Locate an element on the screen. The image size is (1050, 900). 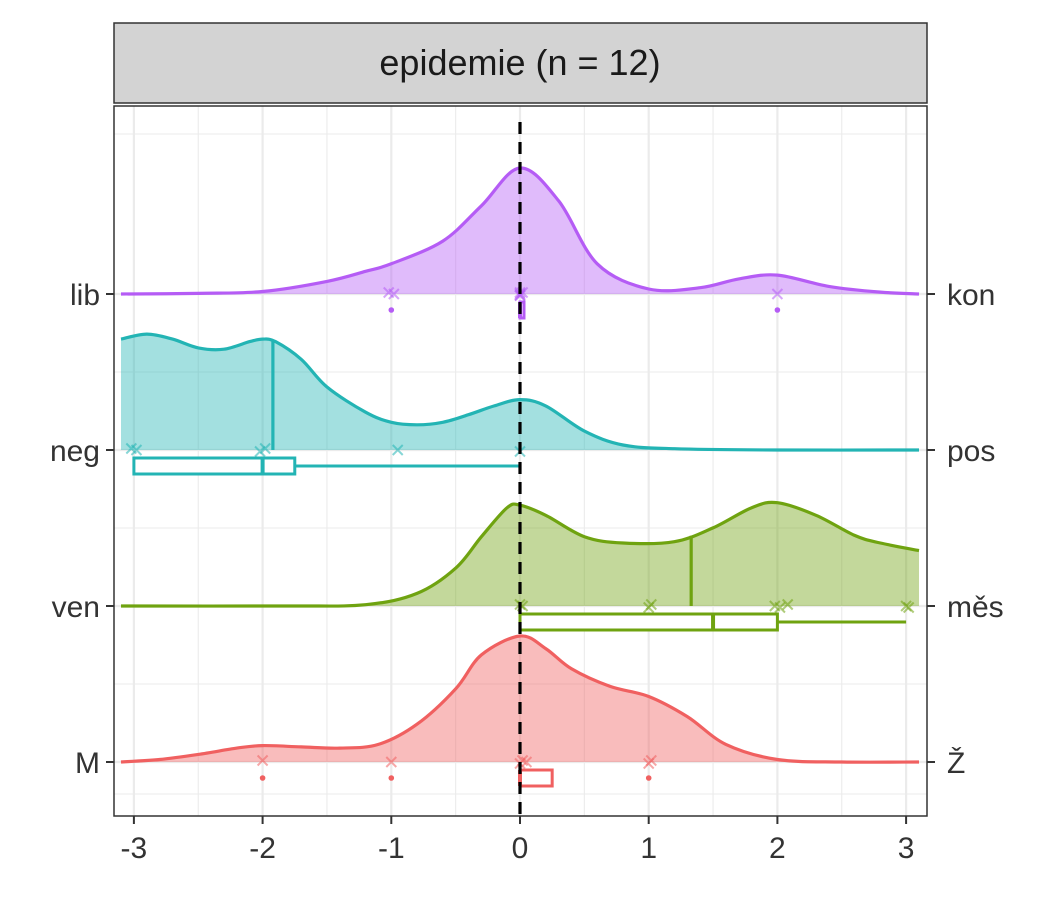
facet-title: epidemie (n = 12) is located at coordinates (519, 62).